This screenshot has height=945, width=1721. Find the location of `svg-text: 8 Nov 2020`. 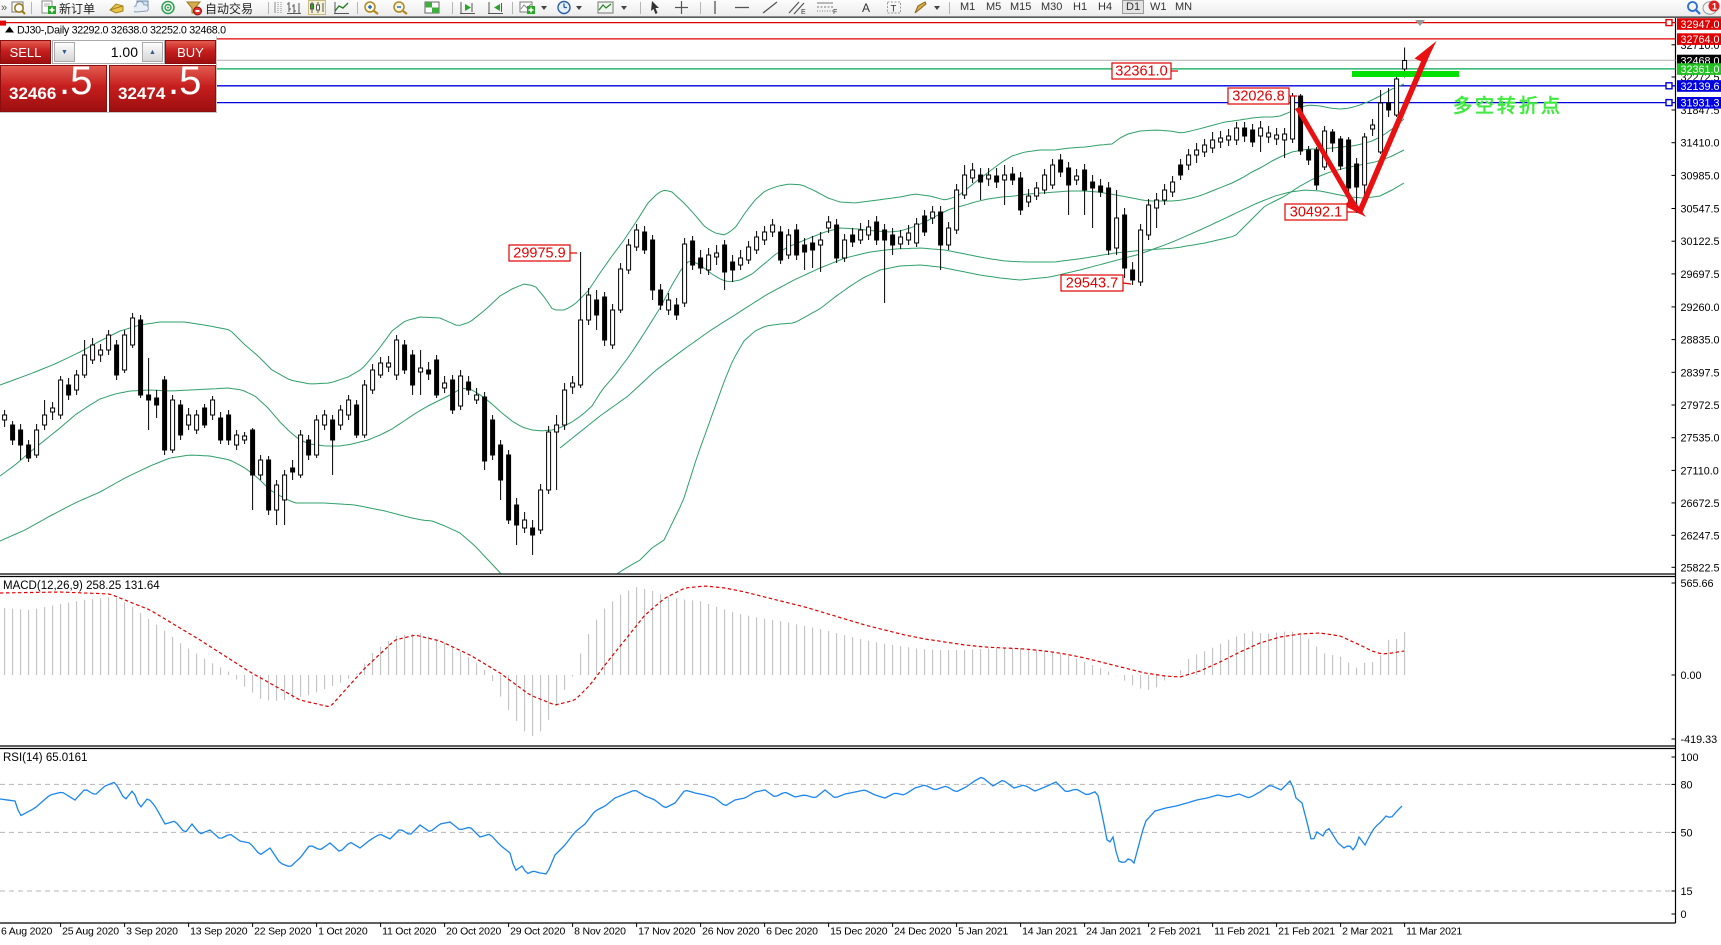

svg-text: 8 Nov 2020 is located at coordinates (600, 932).